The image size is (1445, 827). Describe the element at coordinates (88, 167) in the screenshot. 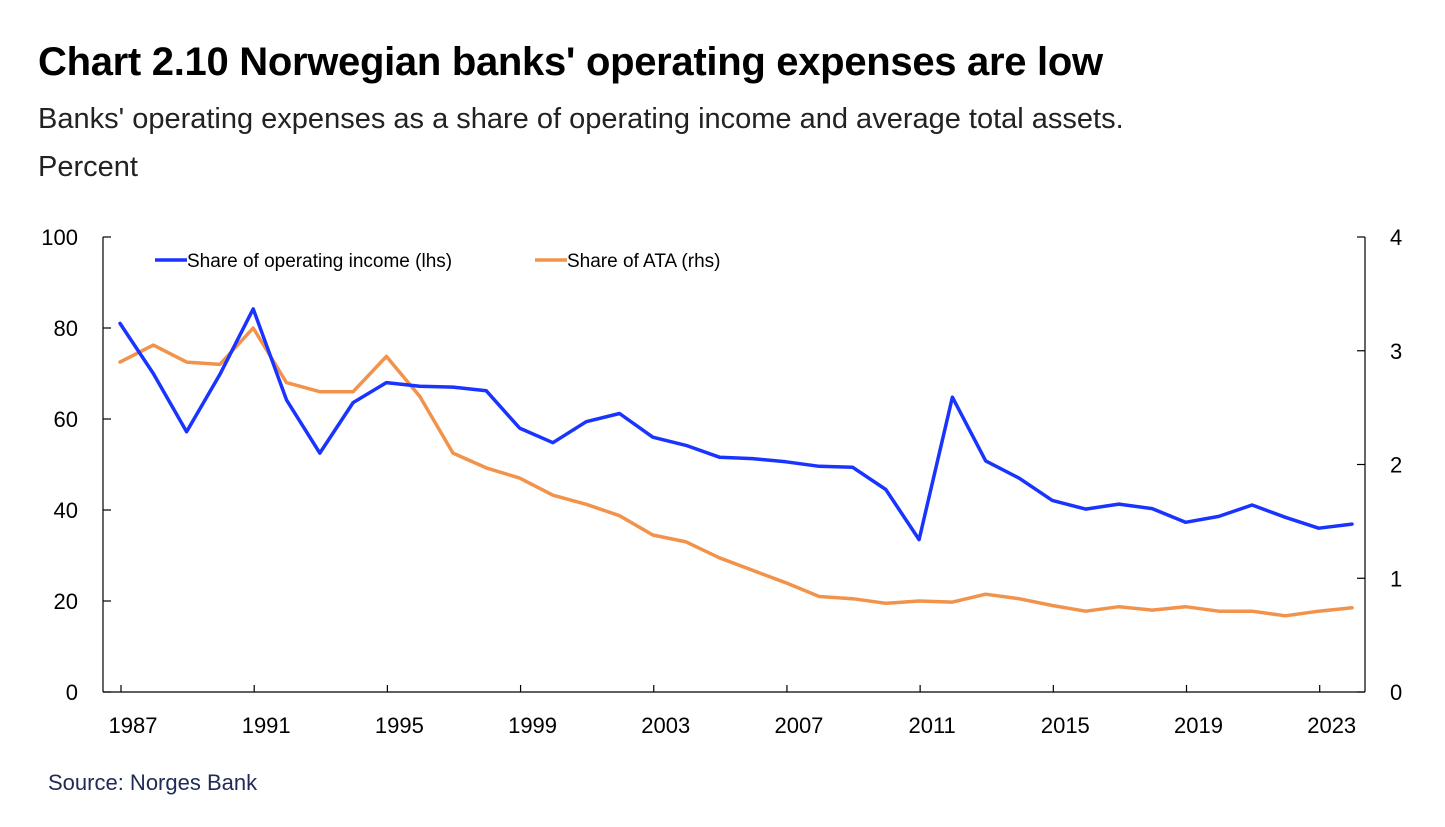

I see `subtitle-line-2: Percent` at that location.